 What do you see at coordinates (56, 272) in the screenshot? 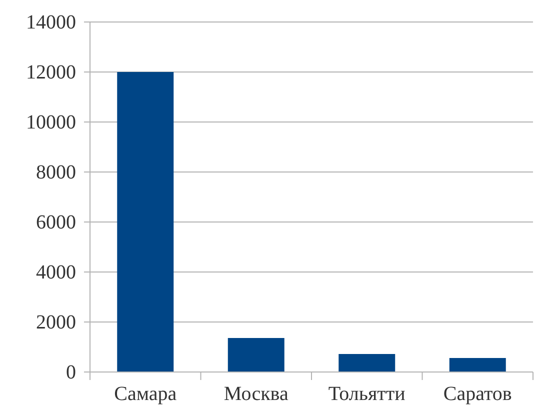
I see `y-tick-label: 4000` at bounding box center [56, 272].